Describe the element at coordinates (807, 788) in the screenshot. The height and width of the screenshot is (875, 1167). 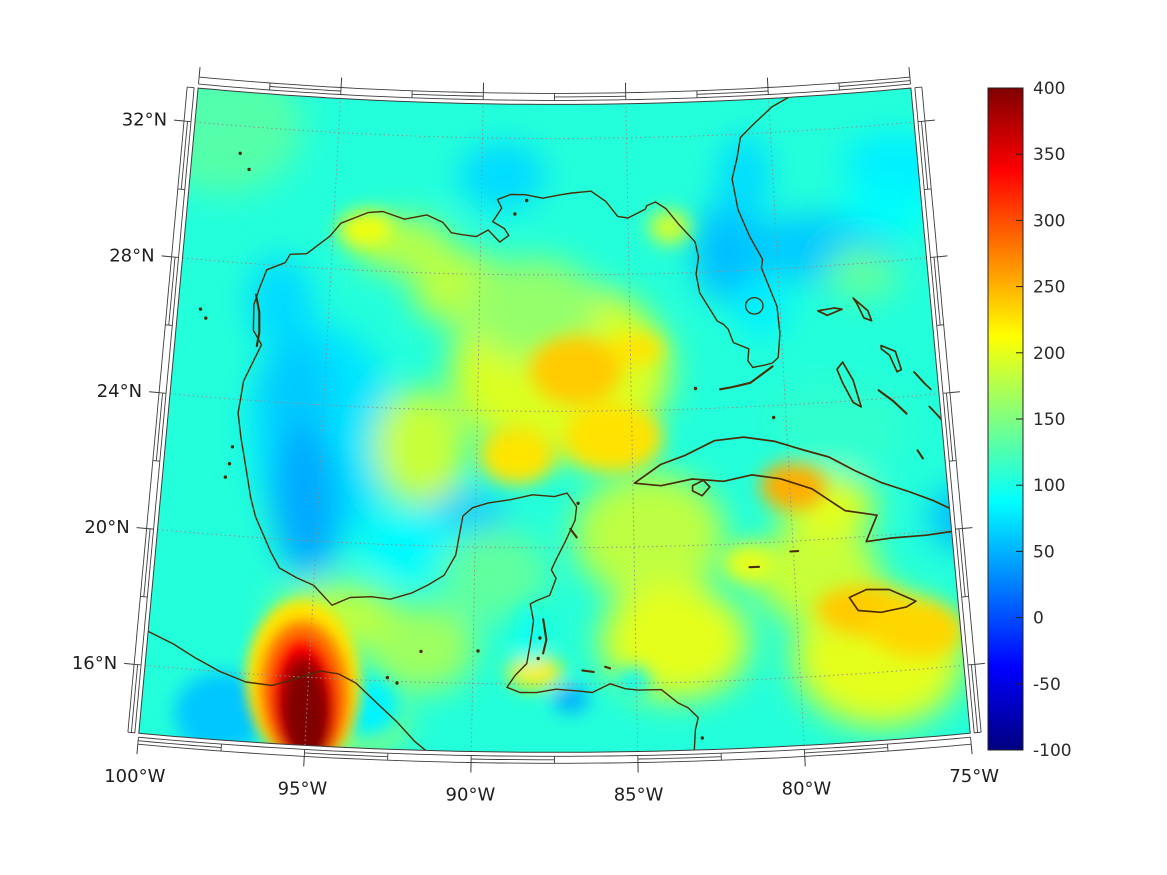
I see `x-tick-label: 80°W` at that location.